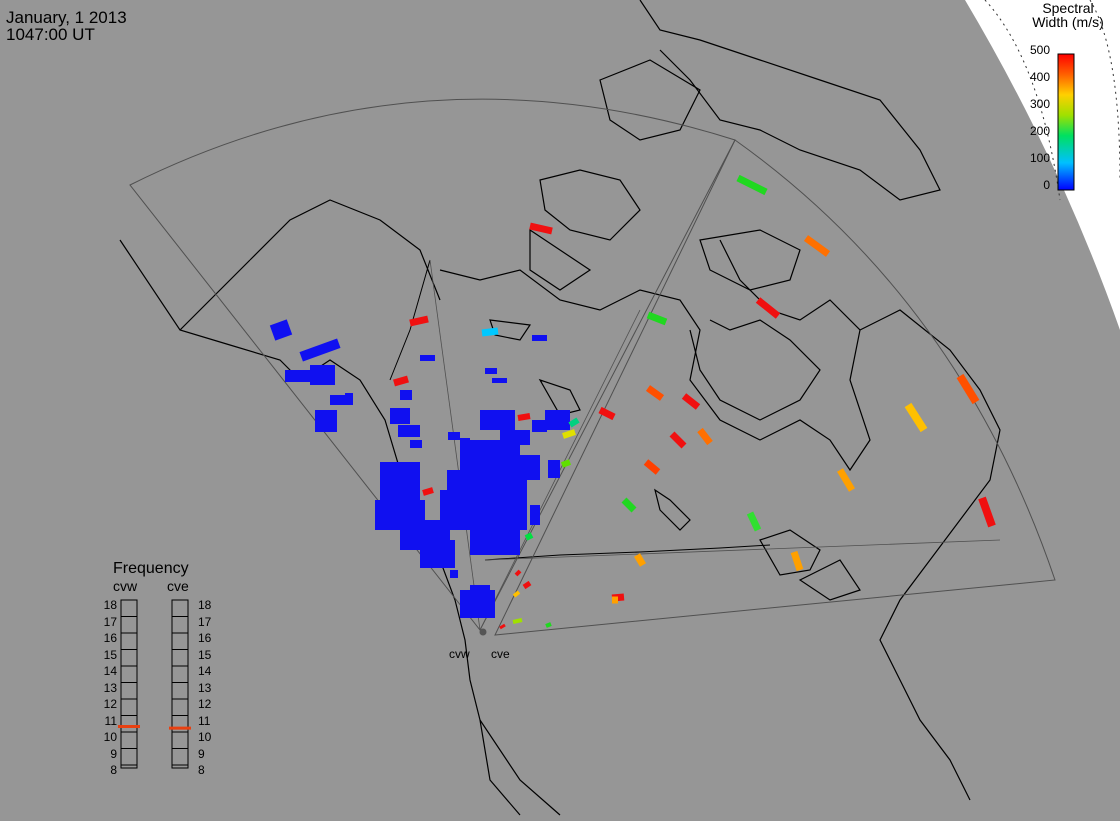 This screenshot has height=821, width=1120. What do you see at coordinates (1039, 50) in the screenshot?
I see `colorbar-tick-500: 500` at bounding box center [1039, 50].